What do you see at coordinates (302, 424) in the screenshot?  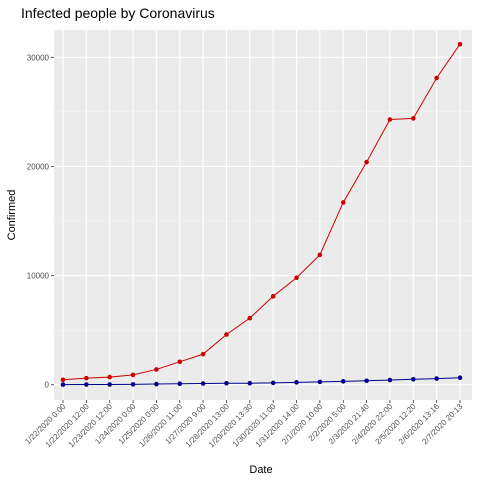 I see `x-tick-label: 2/1/2020 10:00` at bounding box center [302, 424].